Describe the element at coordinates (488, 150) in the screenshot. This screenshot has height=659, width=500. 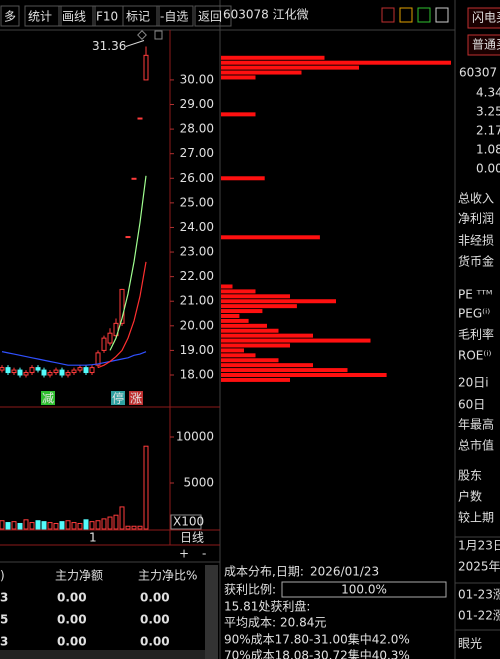
I see `side-scale: 1.08` at that location.